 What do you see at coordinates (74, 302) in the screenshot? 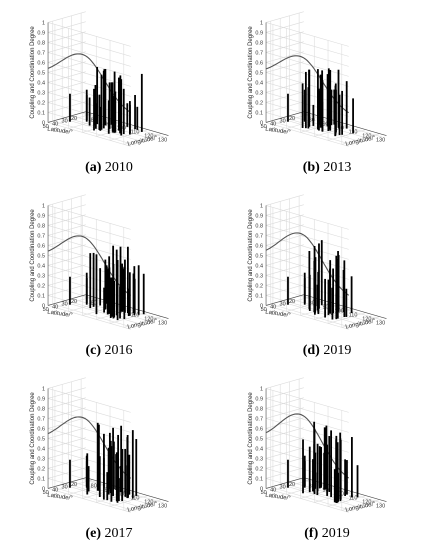
I see `y-tick-label: 20` at bounding box center [74, 302].